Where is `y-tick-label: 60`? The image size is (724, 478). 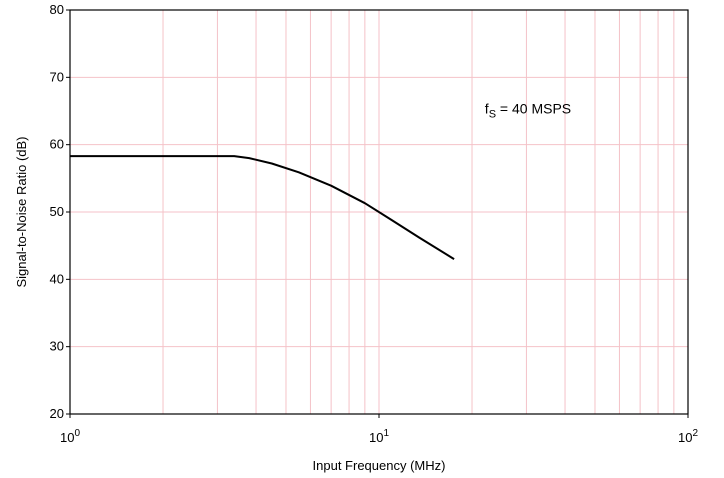 y-tick-label: 60 is located at coordinates (57, 144).